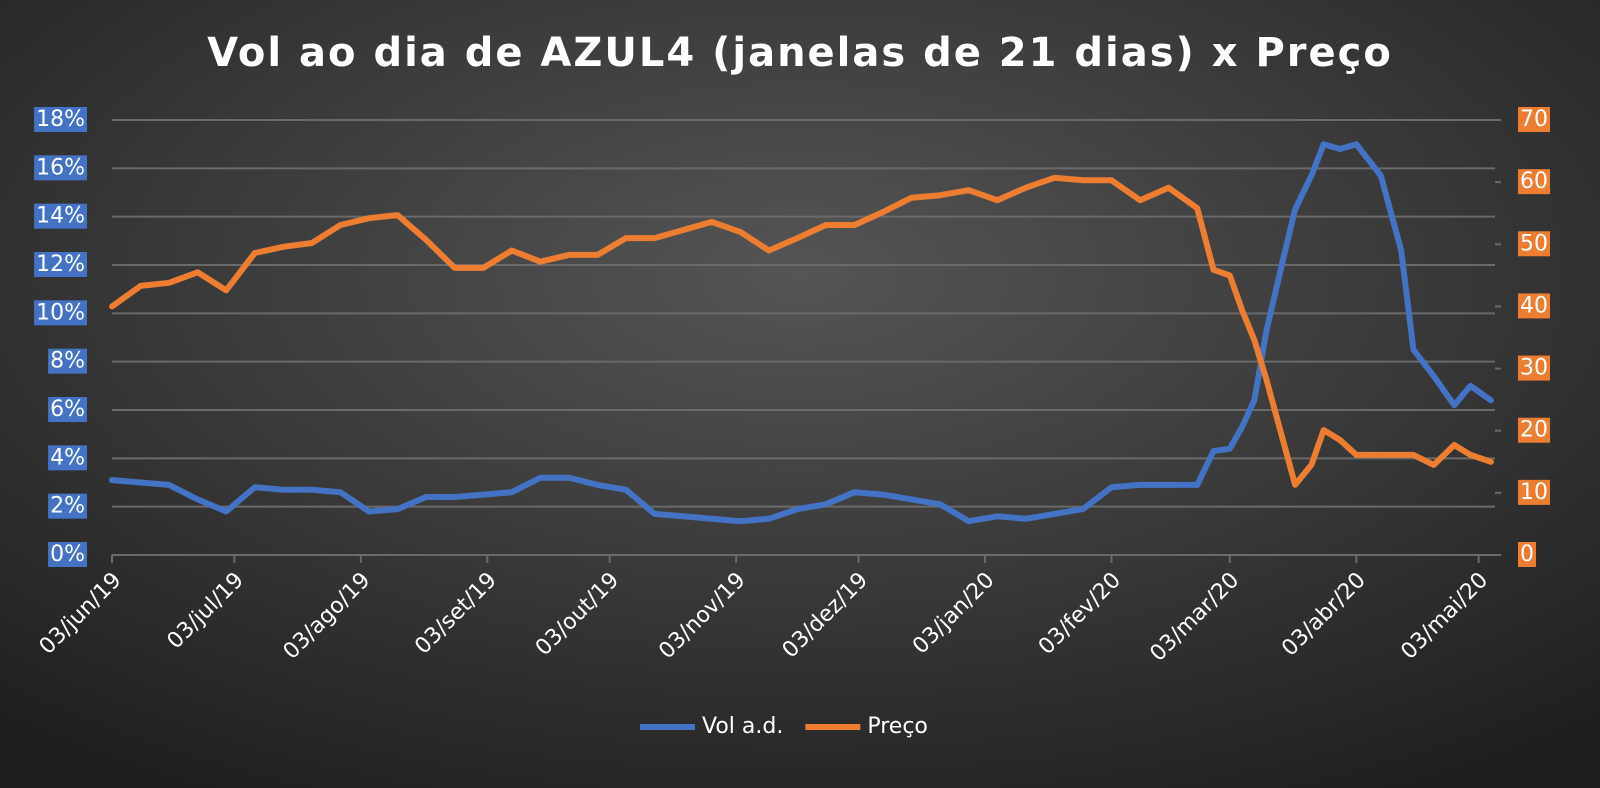 The height and width of the screenshot is (788, 1600). I want to click on y2-tick-label: 40, so click(1534, 305).